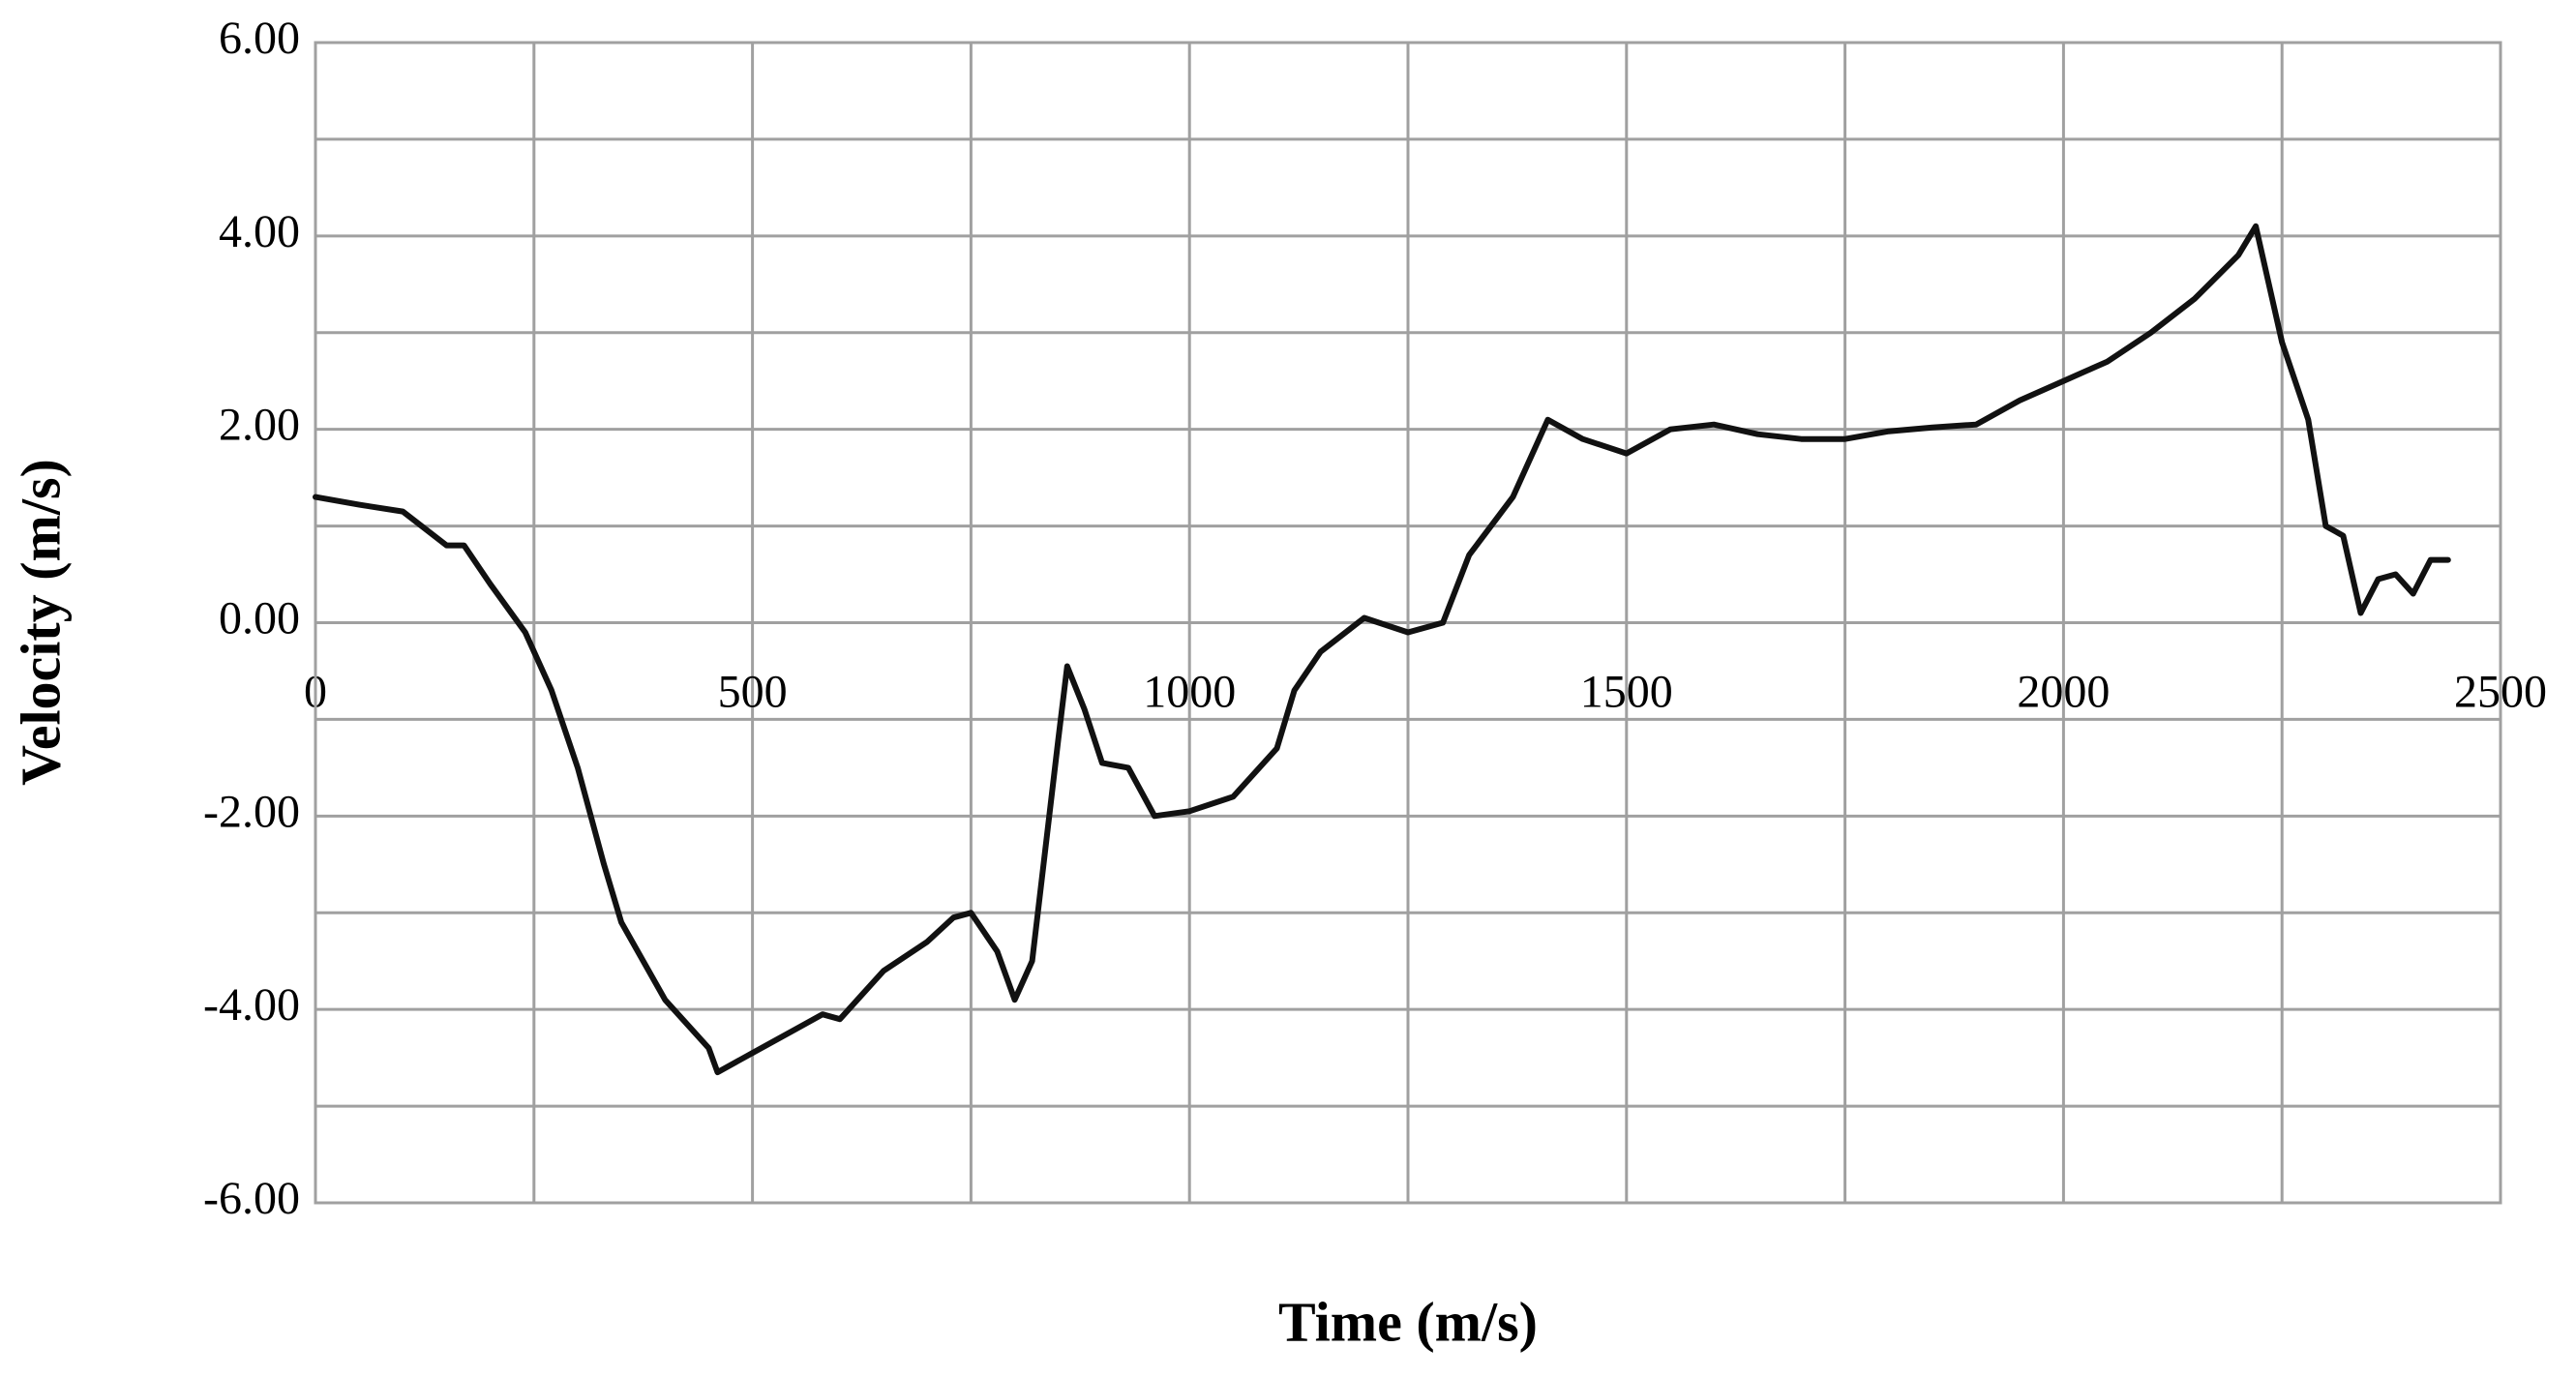 This screenshot has height=1377, width=2576. I want to click on x-axis-title: Time (m/s), so click(1408, 1321).